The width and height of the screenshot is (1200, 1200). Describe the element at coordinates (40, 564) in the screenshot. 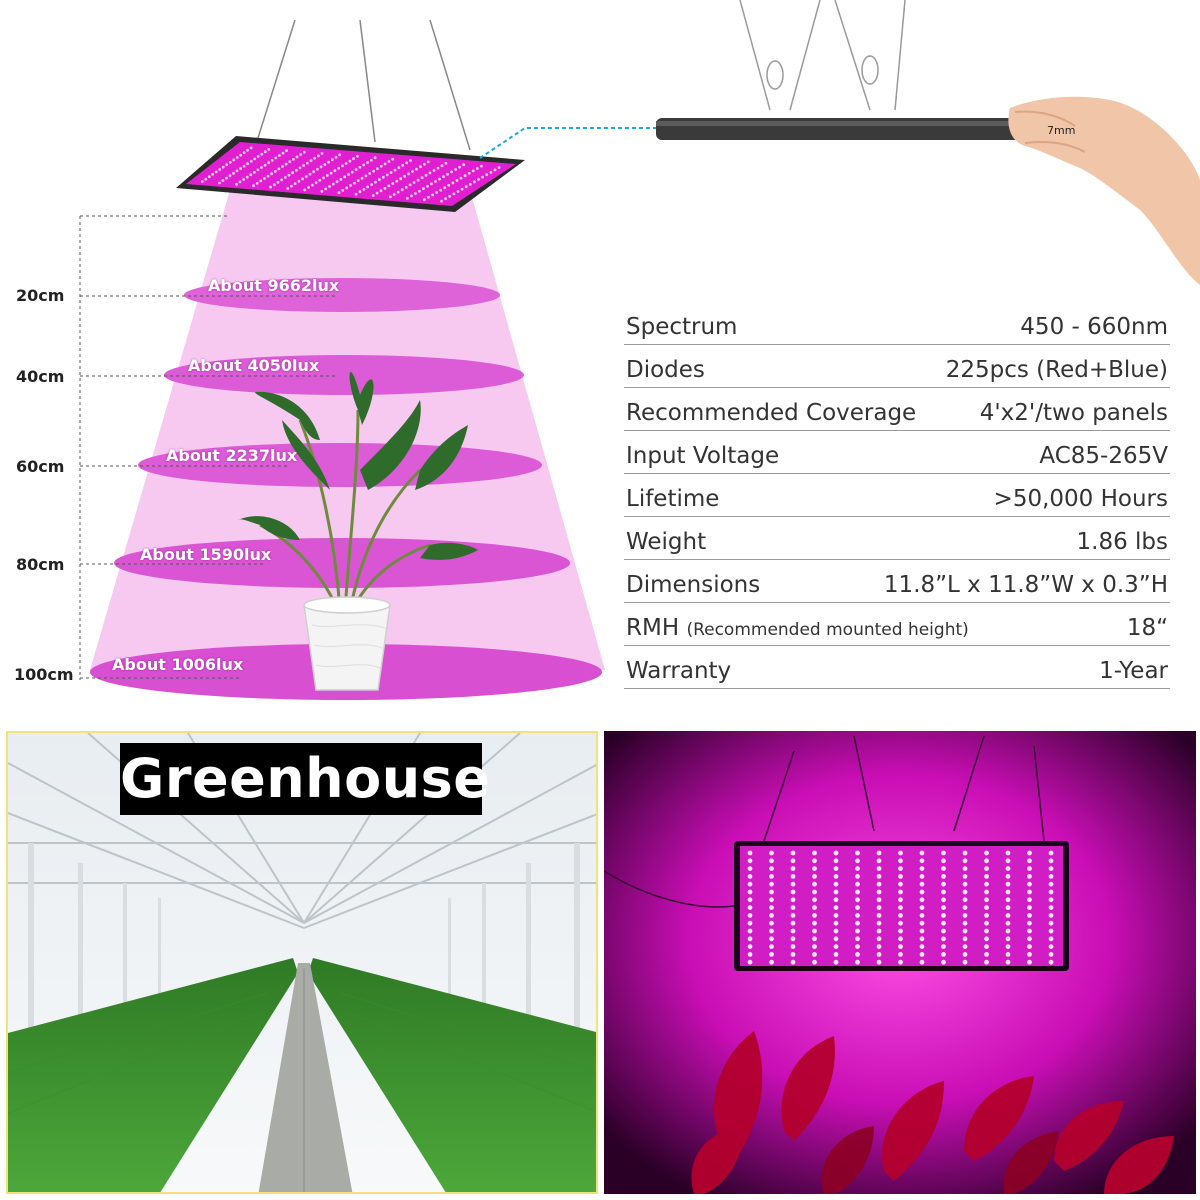

I see `distance-label-80: 80cm` at that location.